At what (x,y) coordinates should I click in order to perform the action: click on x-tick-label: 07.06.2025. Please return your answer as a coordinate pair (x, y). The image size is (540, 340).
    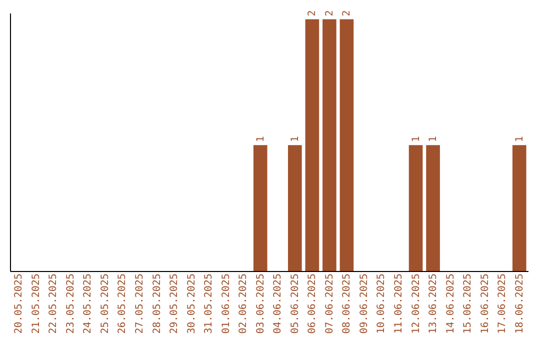
    Looking at the image, I should click on (330, 304).